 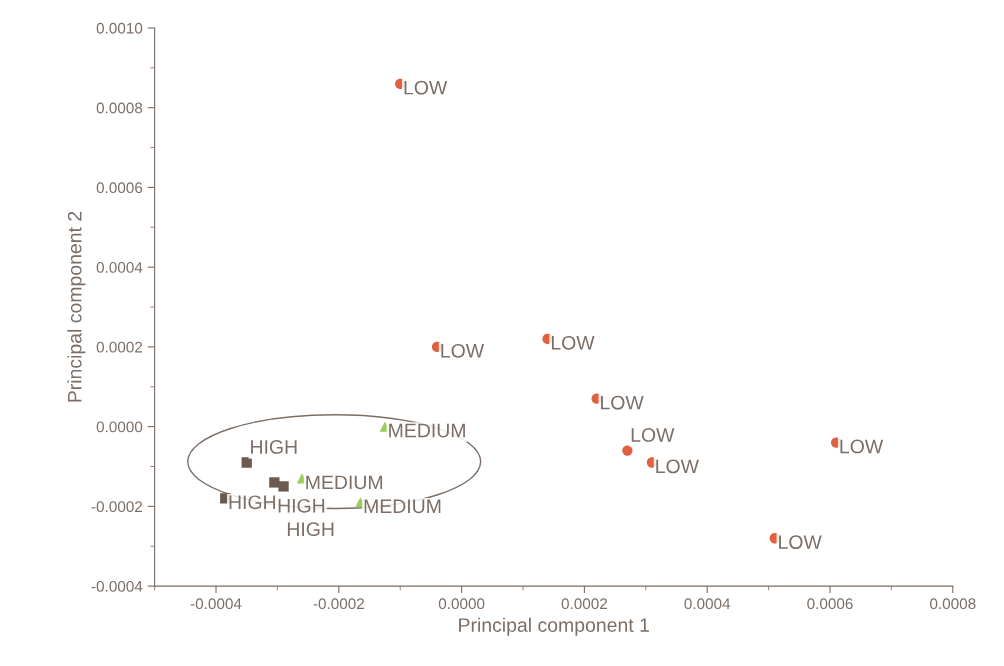 What do you see at coordinates (119, 188) in the screenshot?
I see `y-tick-label: 0.0006` at bounding box center [119, 188].